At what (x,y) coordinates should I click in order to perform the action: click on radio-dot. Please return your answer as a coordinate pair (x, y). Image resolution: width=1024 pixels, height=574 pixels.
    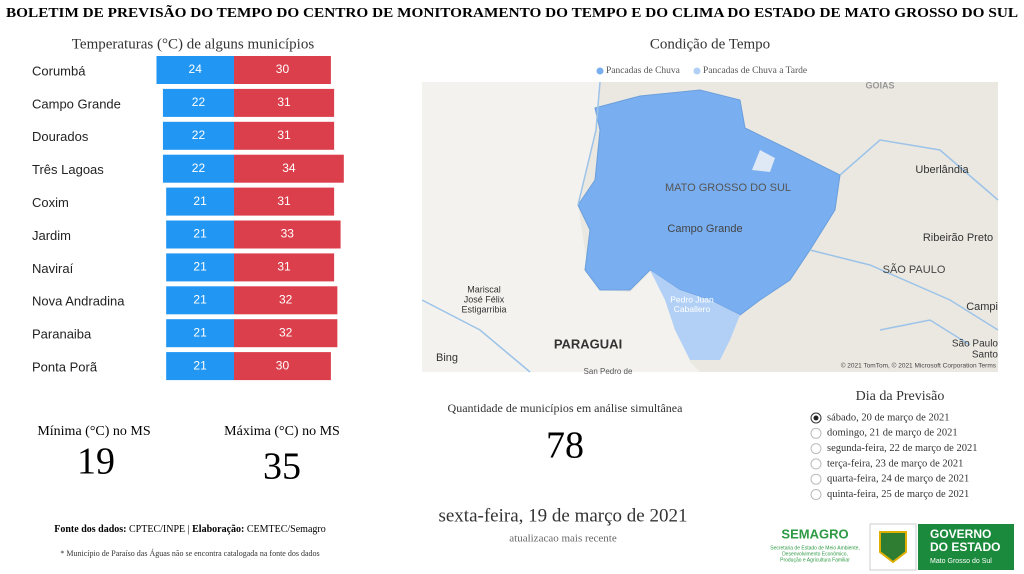
    Looking at the image, I should click on (816, 418).